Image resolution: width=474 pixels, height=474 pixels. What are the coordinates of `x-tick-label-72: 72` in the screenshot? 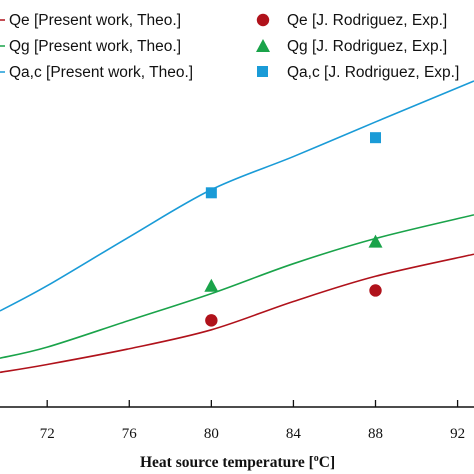 It's located at (47, 434).